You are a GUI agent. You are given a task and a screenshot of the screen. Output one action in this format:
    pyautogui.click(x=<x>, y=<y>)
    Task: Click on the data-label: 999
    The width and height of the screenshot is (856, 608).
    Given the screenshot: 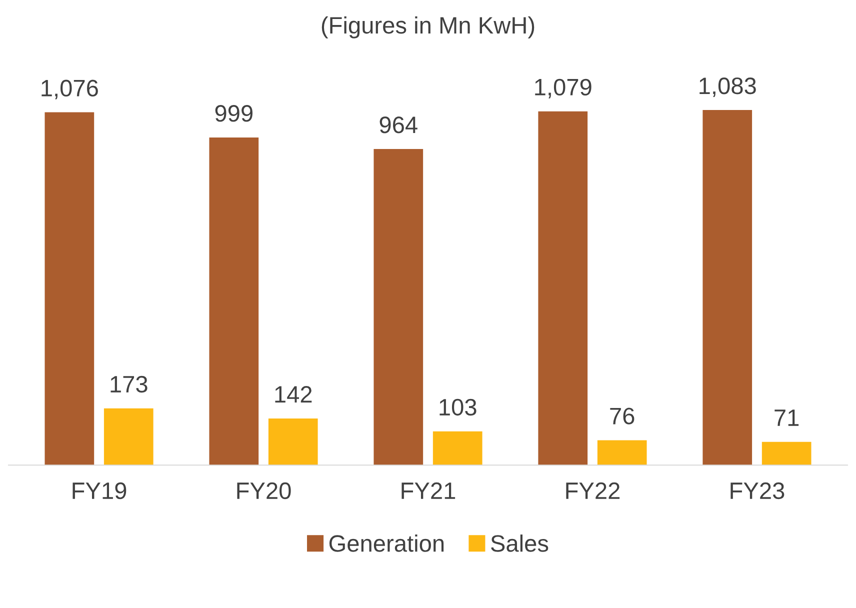 What is the action you would take?
    pyautogui.click(x=233, y=113)
    